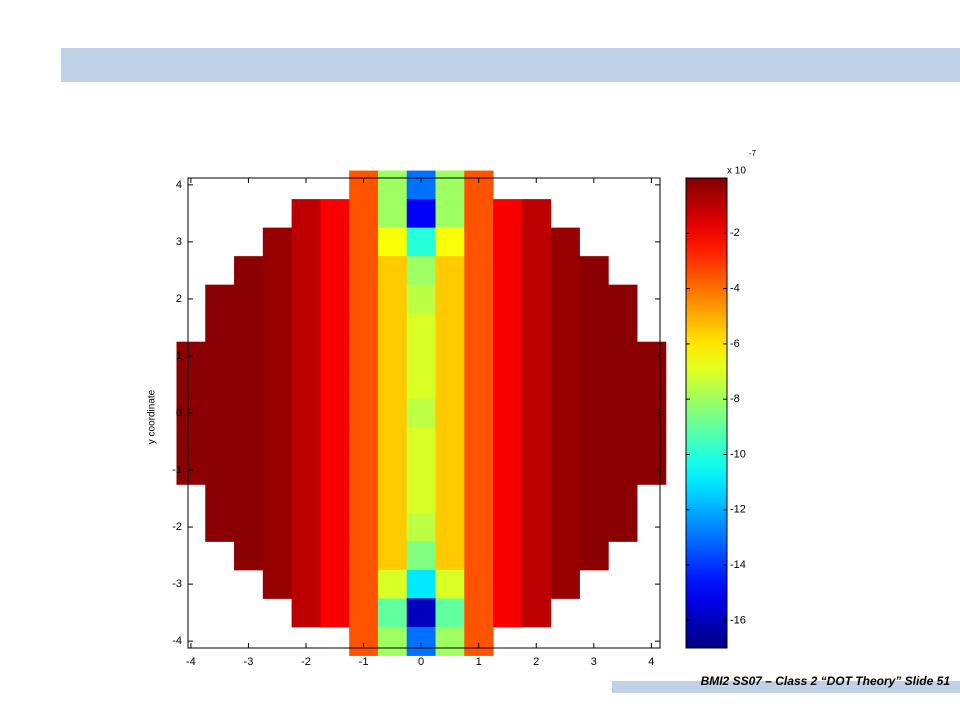 This screenshot has width=960, height=720. I want to click on colorbar-tick-label: -4, so click(735, 288).